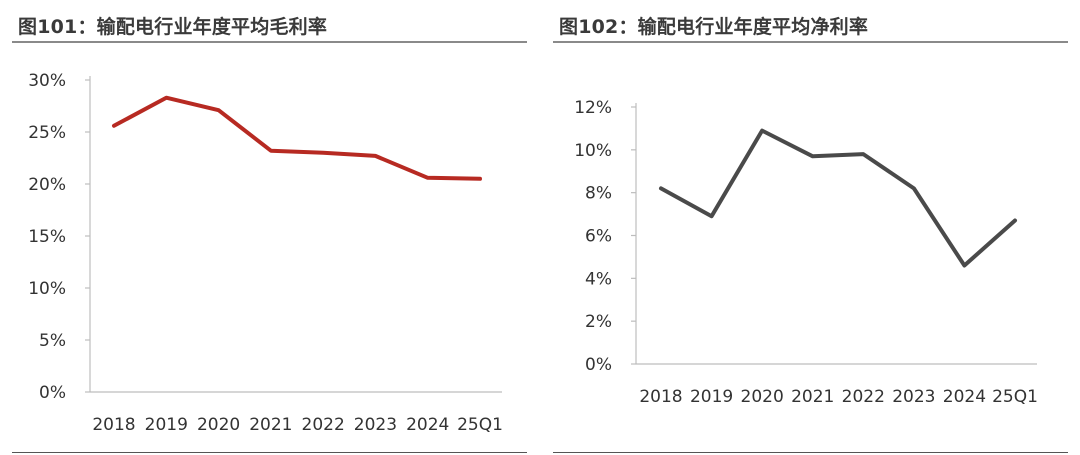 The image size is (1080, 455). What do you see at coordinates (52, 341) in the screenshot?
I see `y-tick-label: 5%` at bounding box center [52, 341].